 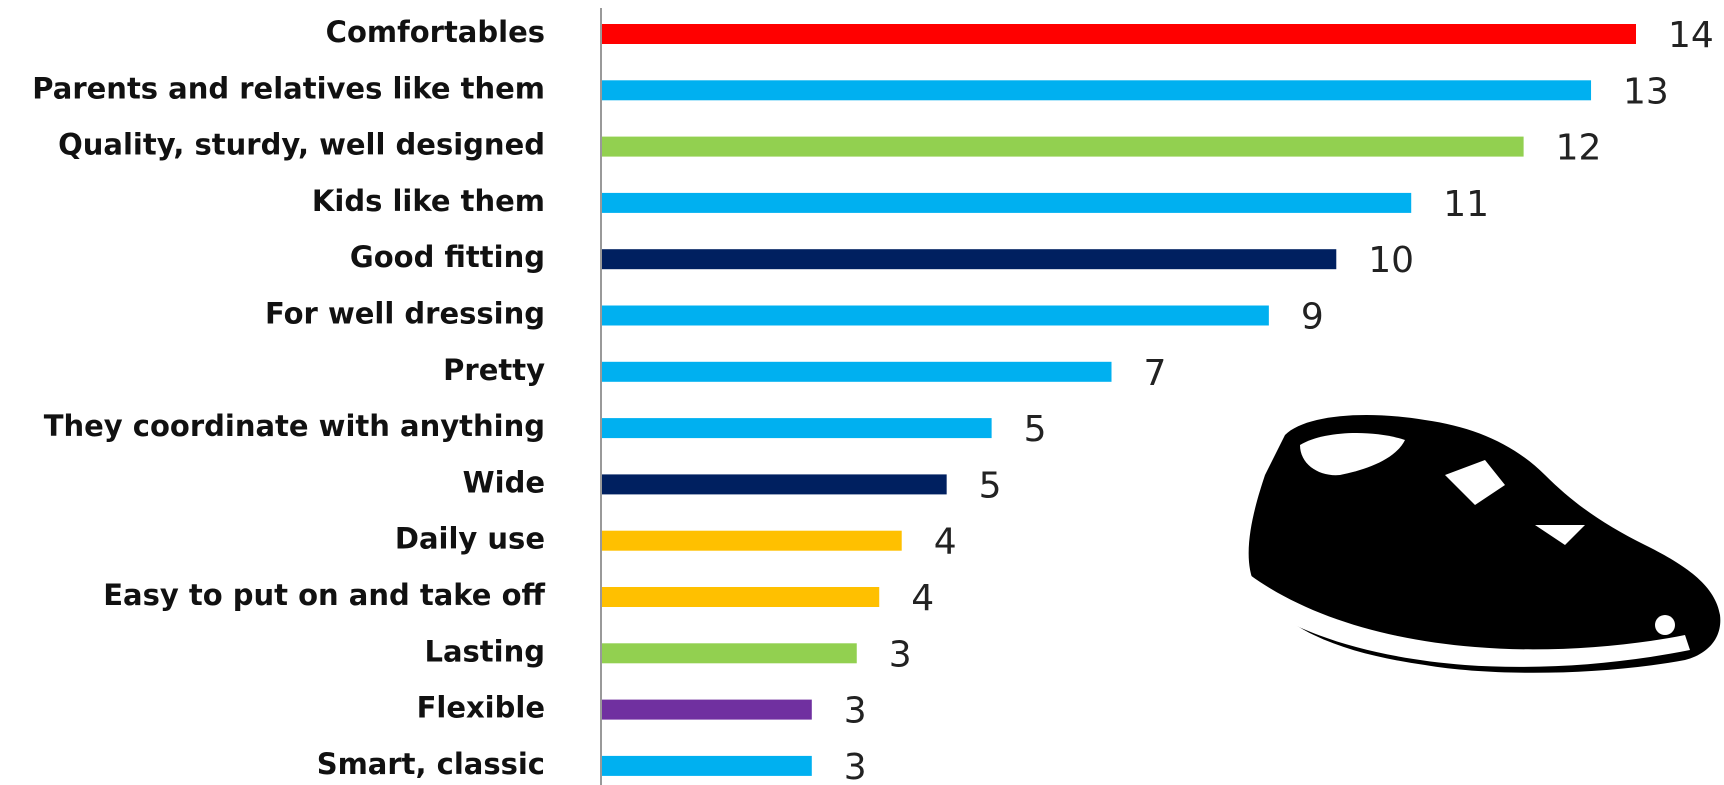 I want to click on value-label: 10, so click(x=1391, y=260).